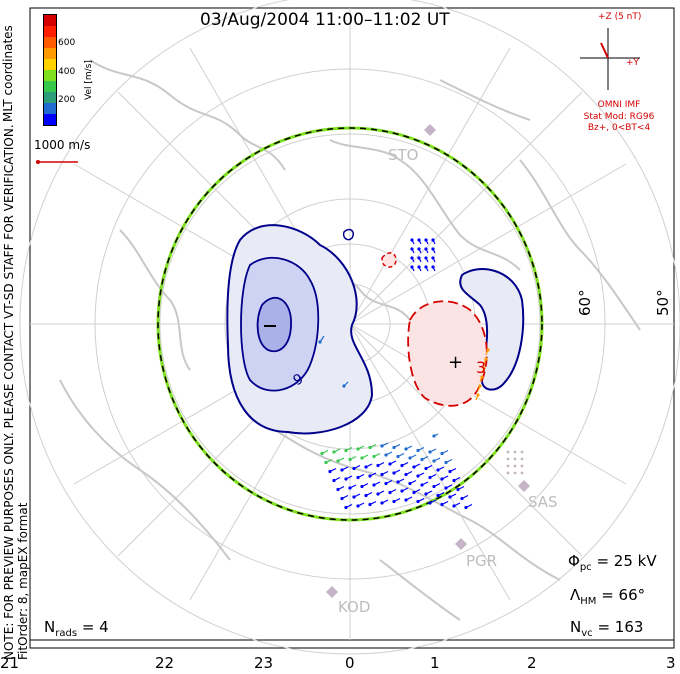  Describe the element at coordinates (620, 627) in the screenshot. I see `nvc-value: = 163` at that location.